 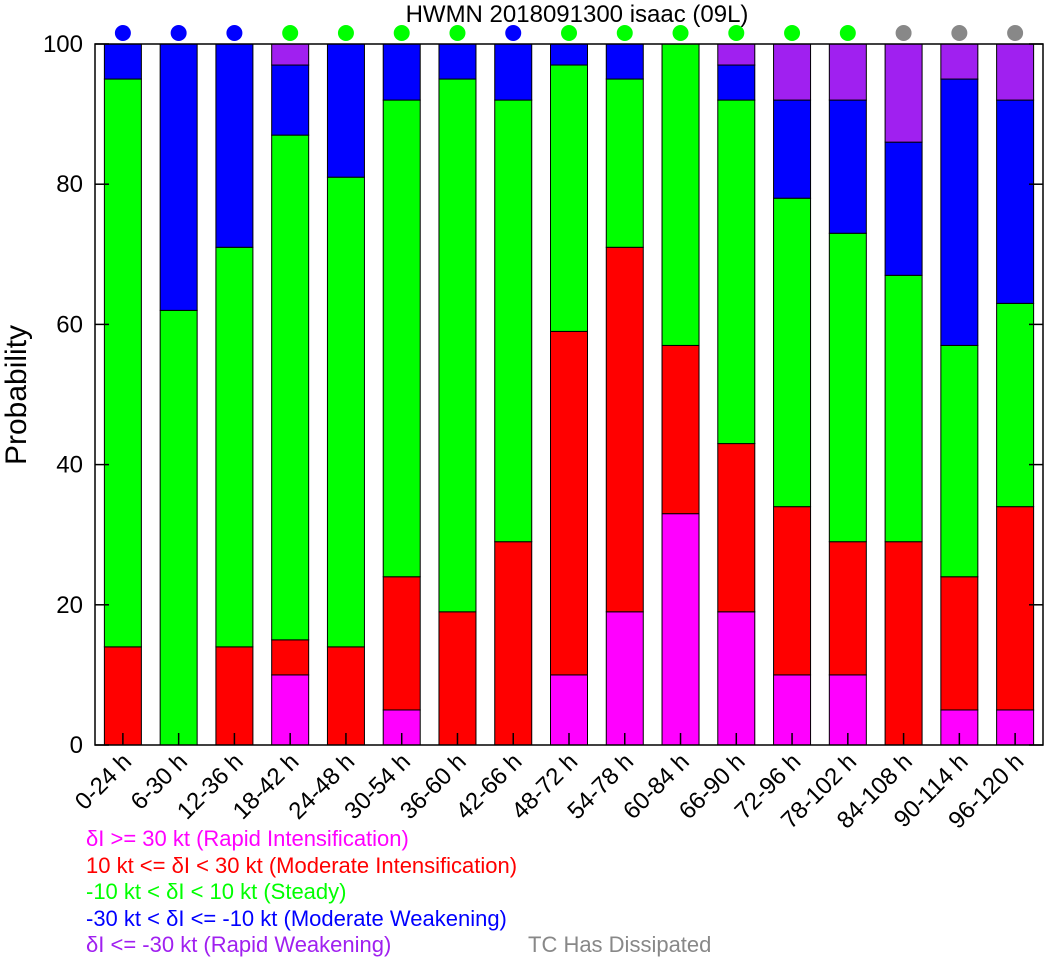 I want to click on bar-54-78h-rapid-intensification, so click(x=624, y=678).